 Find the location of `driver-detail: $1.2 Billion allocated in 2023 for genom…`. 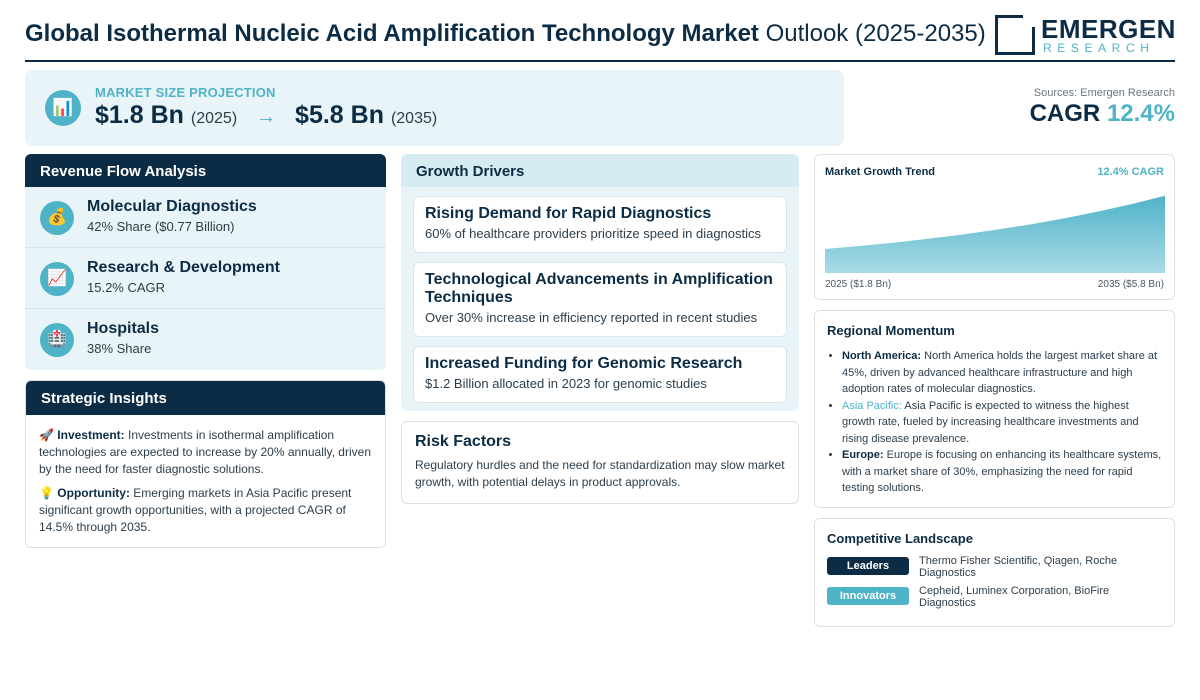

driver-detail: $1.2 Billion allocated in 2023 for genom… is located at coordinates (566, 383).